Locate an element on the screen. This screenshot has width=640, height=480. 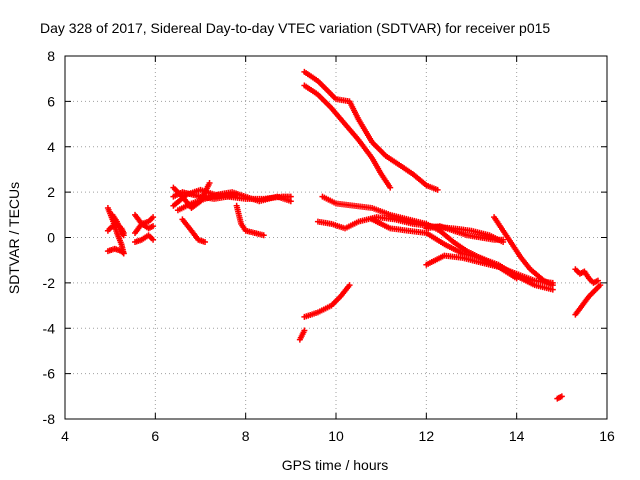
y-tick-label: -2 is located at coordinates (49, 283).